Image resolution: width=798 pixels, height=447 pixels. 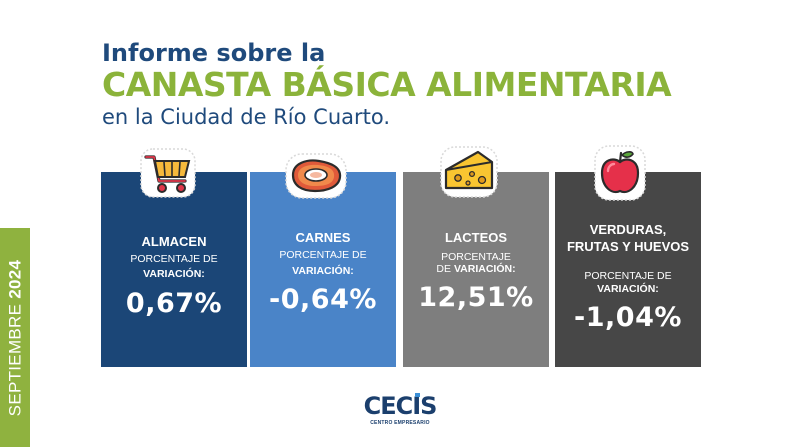 I want to click on year-label: 2024, so click(x=15, y=279).